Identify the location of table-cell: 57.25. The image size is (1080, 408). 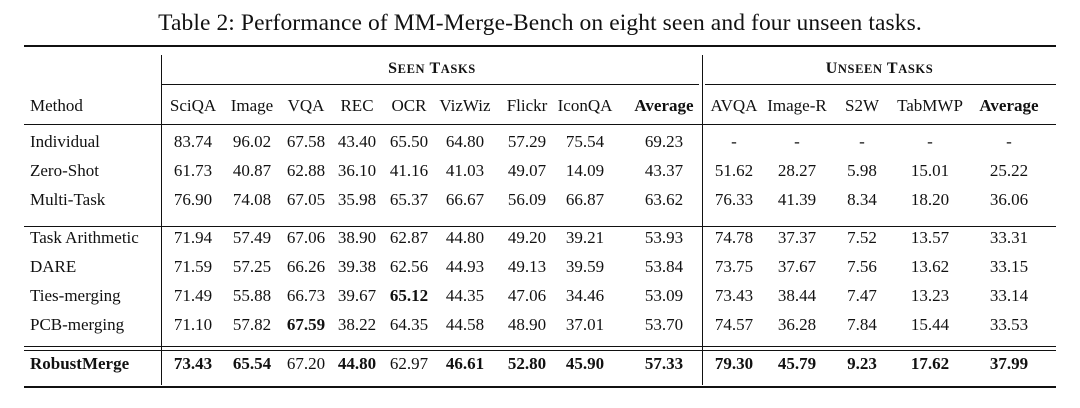
(252, 266).